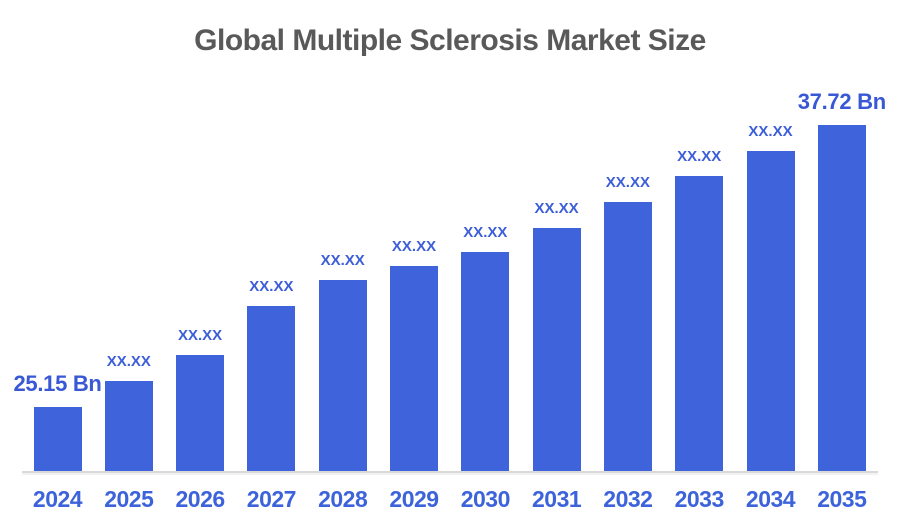 The width and height of the screenshot is (900, 525). What do you see at coordinates (271, 286) in the screenshot?
I see `value-label-2027: XX.XX` at bounding box center [271, 286].